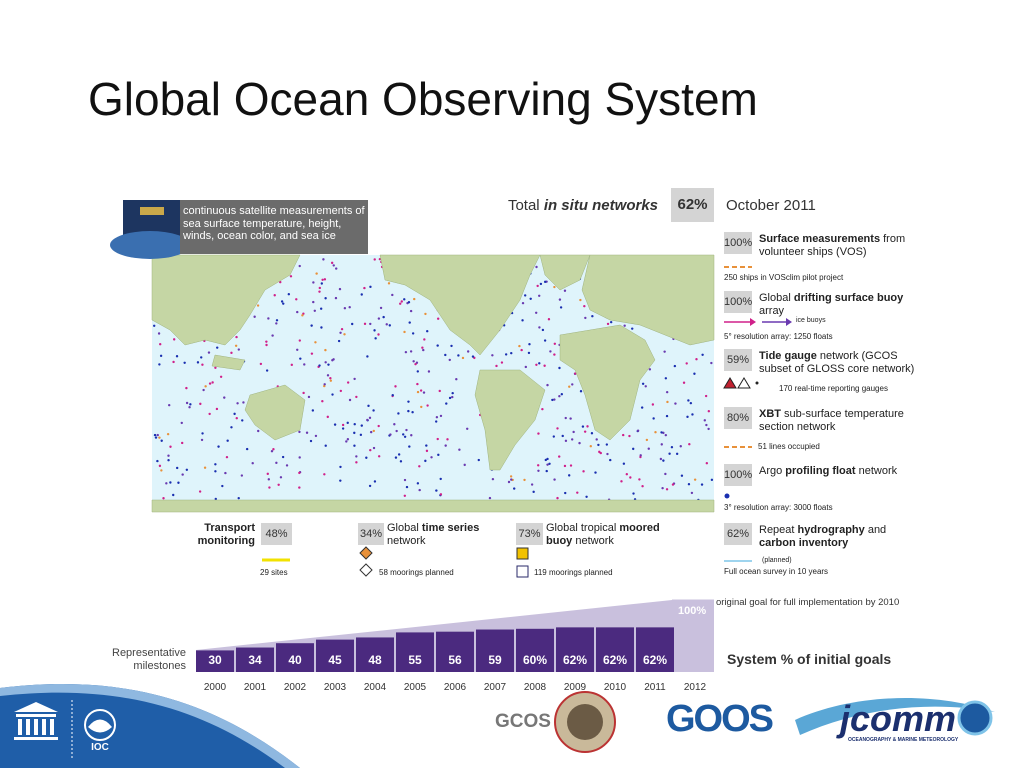 The height and width of the screenshot is (768, 1024). What do you see at coordinates (215, 687) in the screenshot?
I see `x-tick-label: 2000` at bounding box center [215, 687].